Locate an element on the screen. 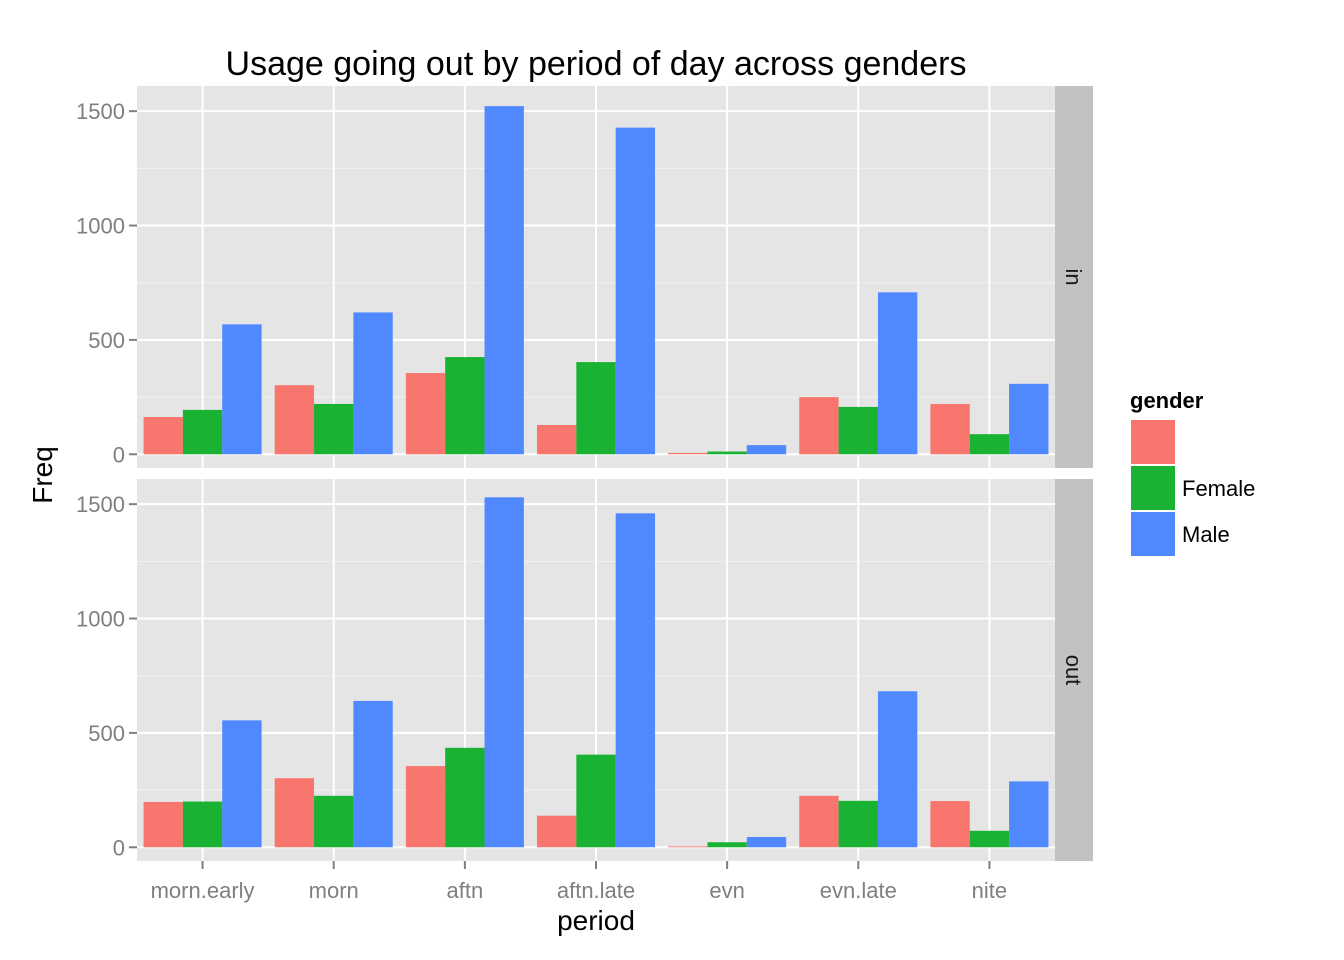 This screenshot has height=960, width=1344. bar-in-male-evn.late is located at coordinates (897, 373).